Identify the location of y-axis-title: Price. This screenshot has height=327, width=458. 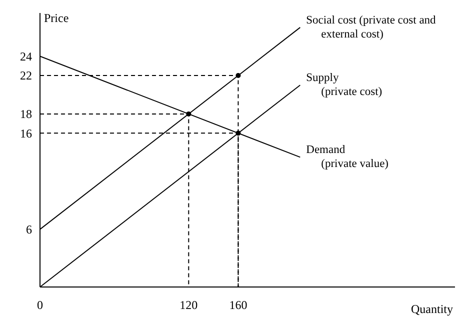
(56, 18).